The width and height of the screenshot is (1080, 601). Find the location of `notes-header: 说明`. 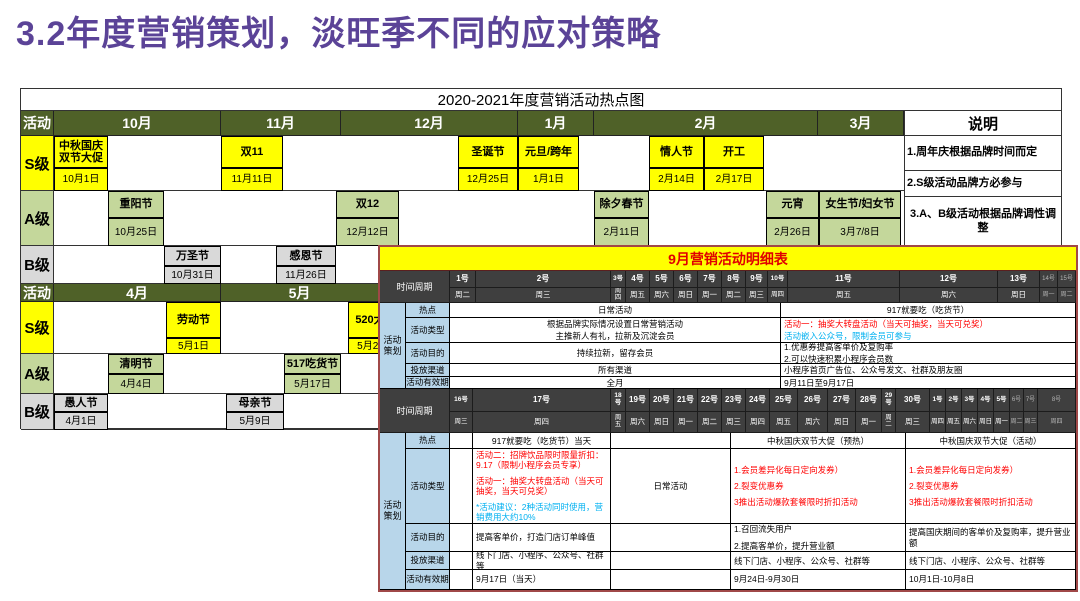

notes-header: 说明 is located at coordinates (982, 123).